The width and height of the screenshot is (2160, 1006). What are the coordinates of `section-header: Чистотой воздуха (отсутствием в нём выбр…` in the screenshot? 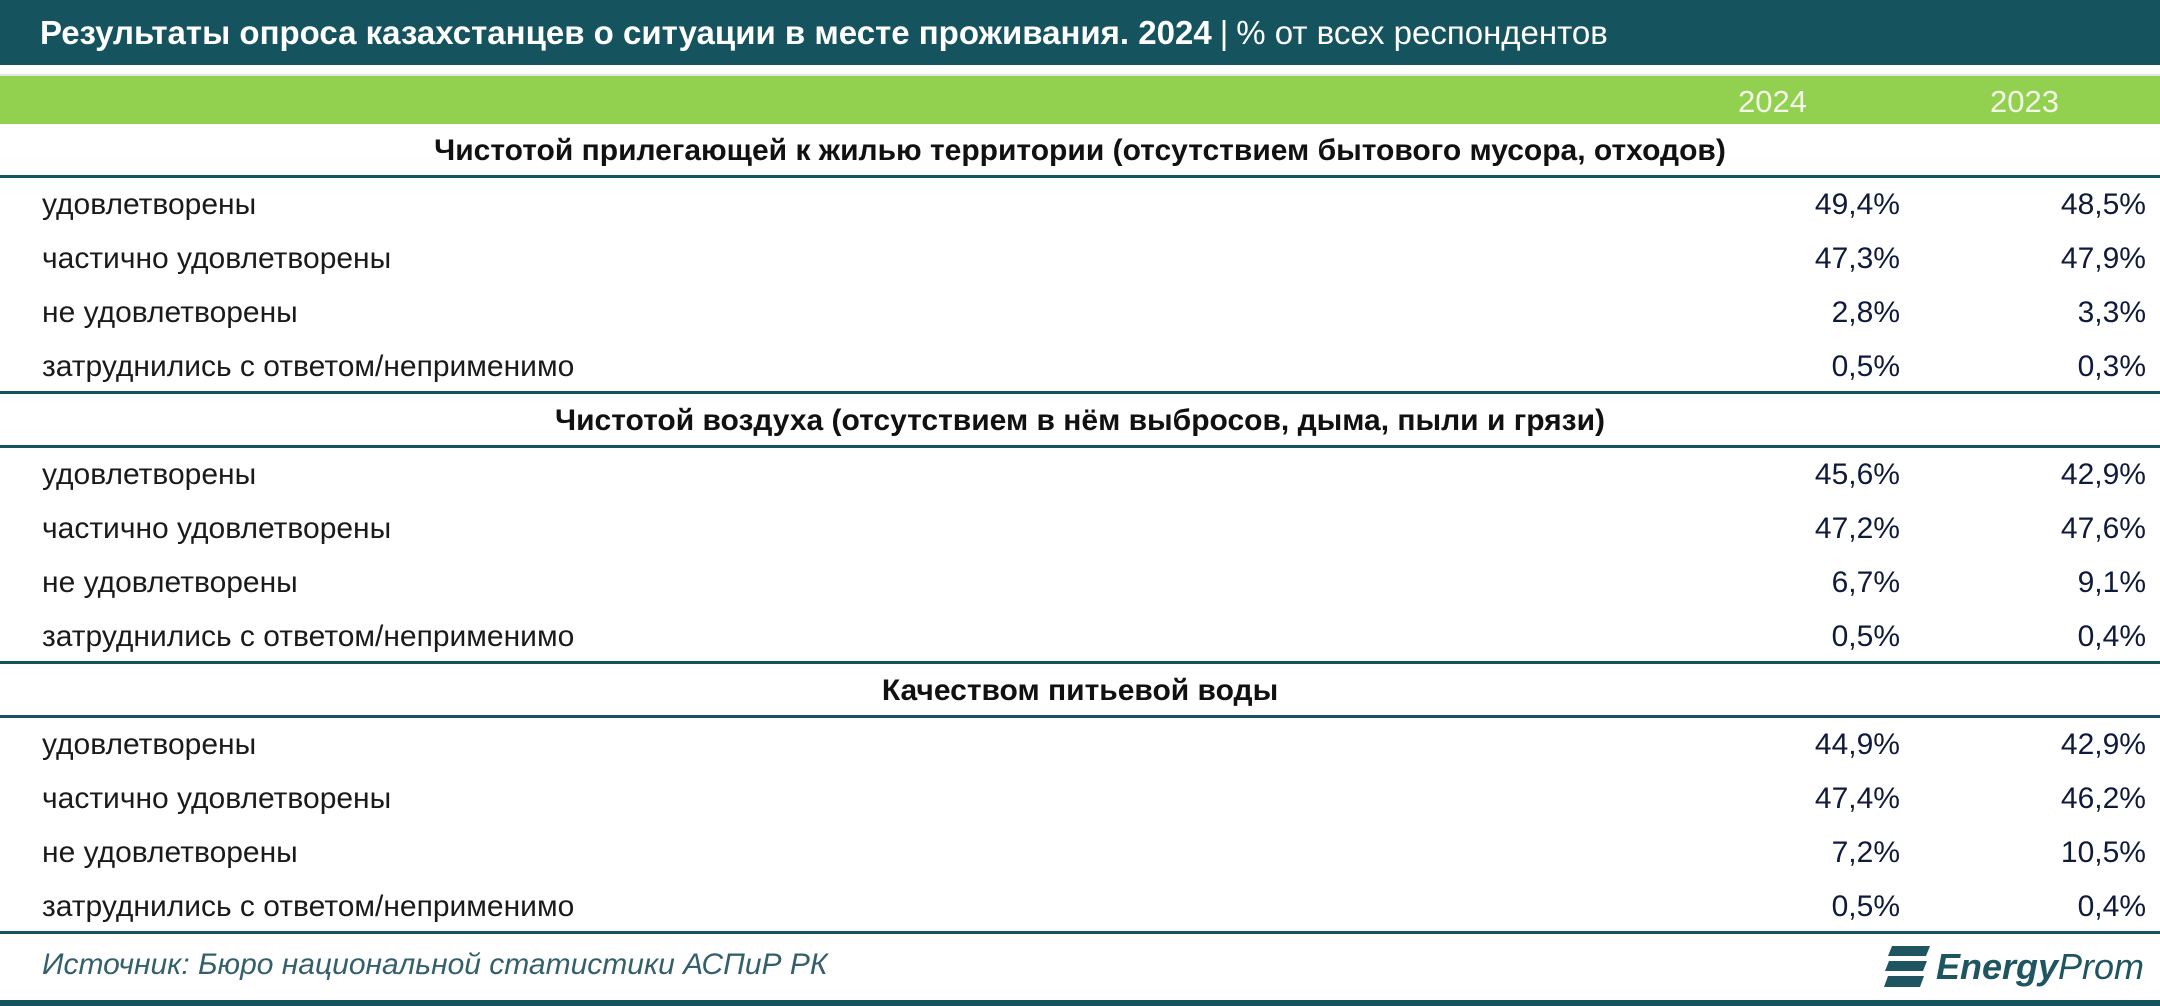 It's located at (1080, 421).